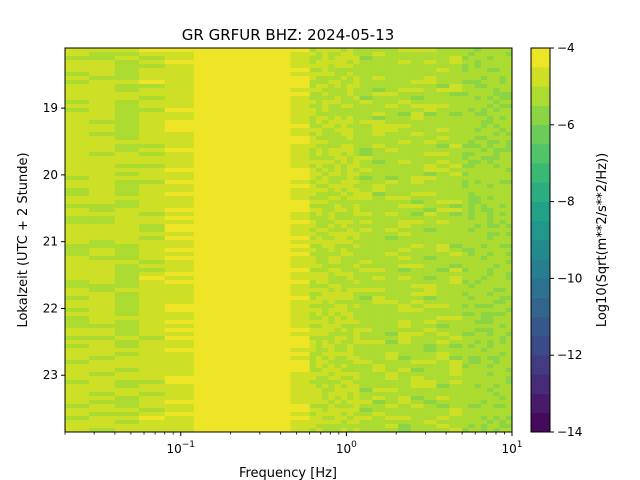 Image resolution: width=640 pixels, height=480 pixels. I want to click on colorbar-level, so click(540, 288).